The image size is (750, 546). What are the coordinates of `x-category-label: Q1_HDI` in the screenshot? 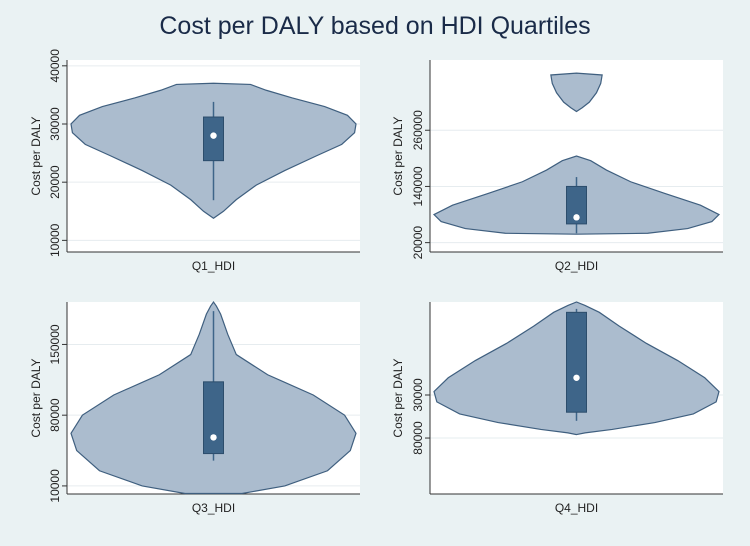 It's located at (213, 266).